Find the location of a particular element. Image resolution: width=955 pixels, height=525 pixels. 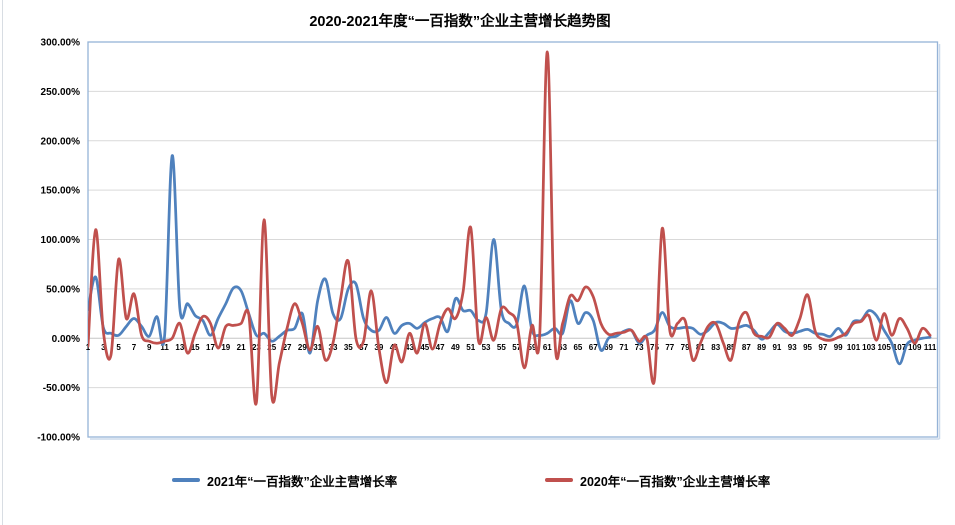

x-tick-label: 99 is located at coordinates (838, 347).